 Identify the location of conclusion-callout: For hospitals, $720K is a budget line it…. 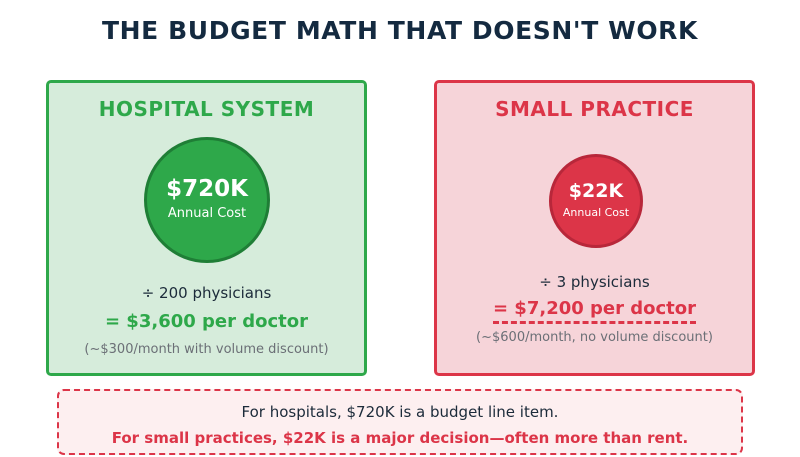
(400, 422).